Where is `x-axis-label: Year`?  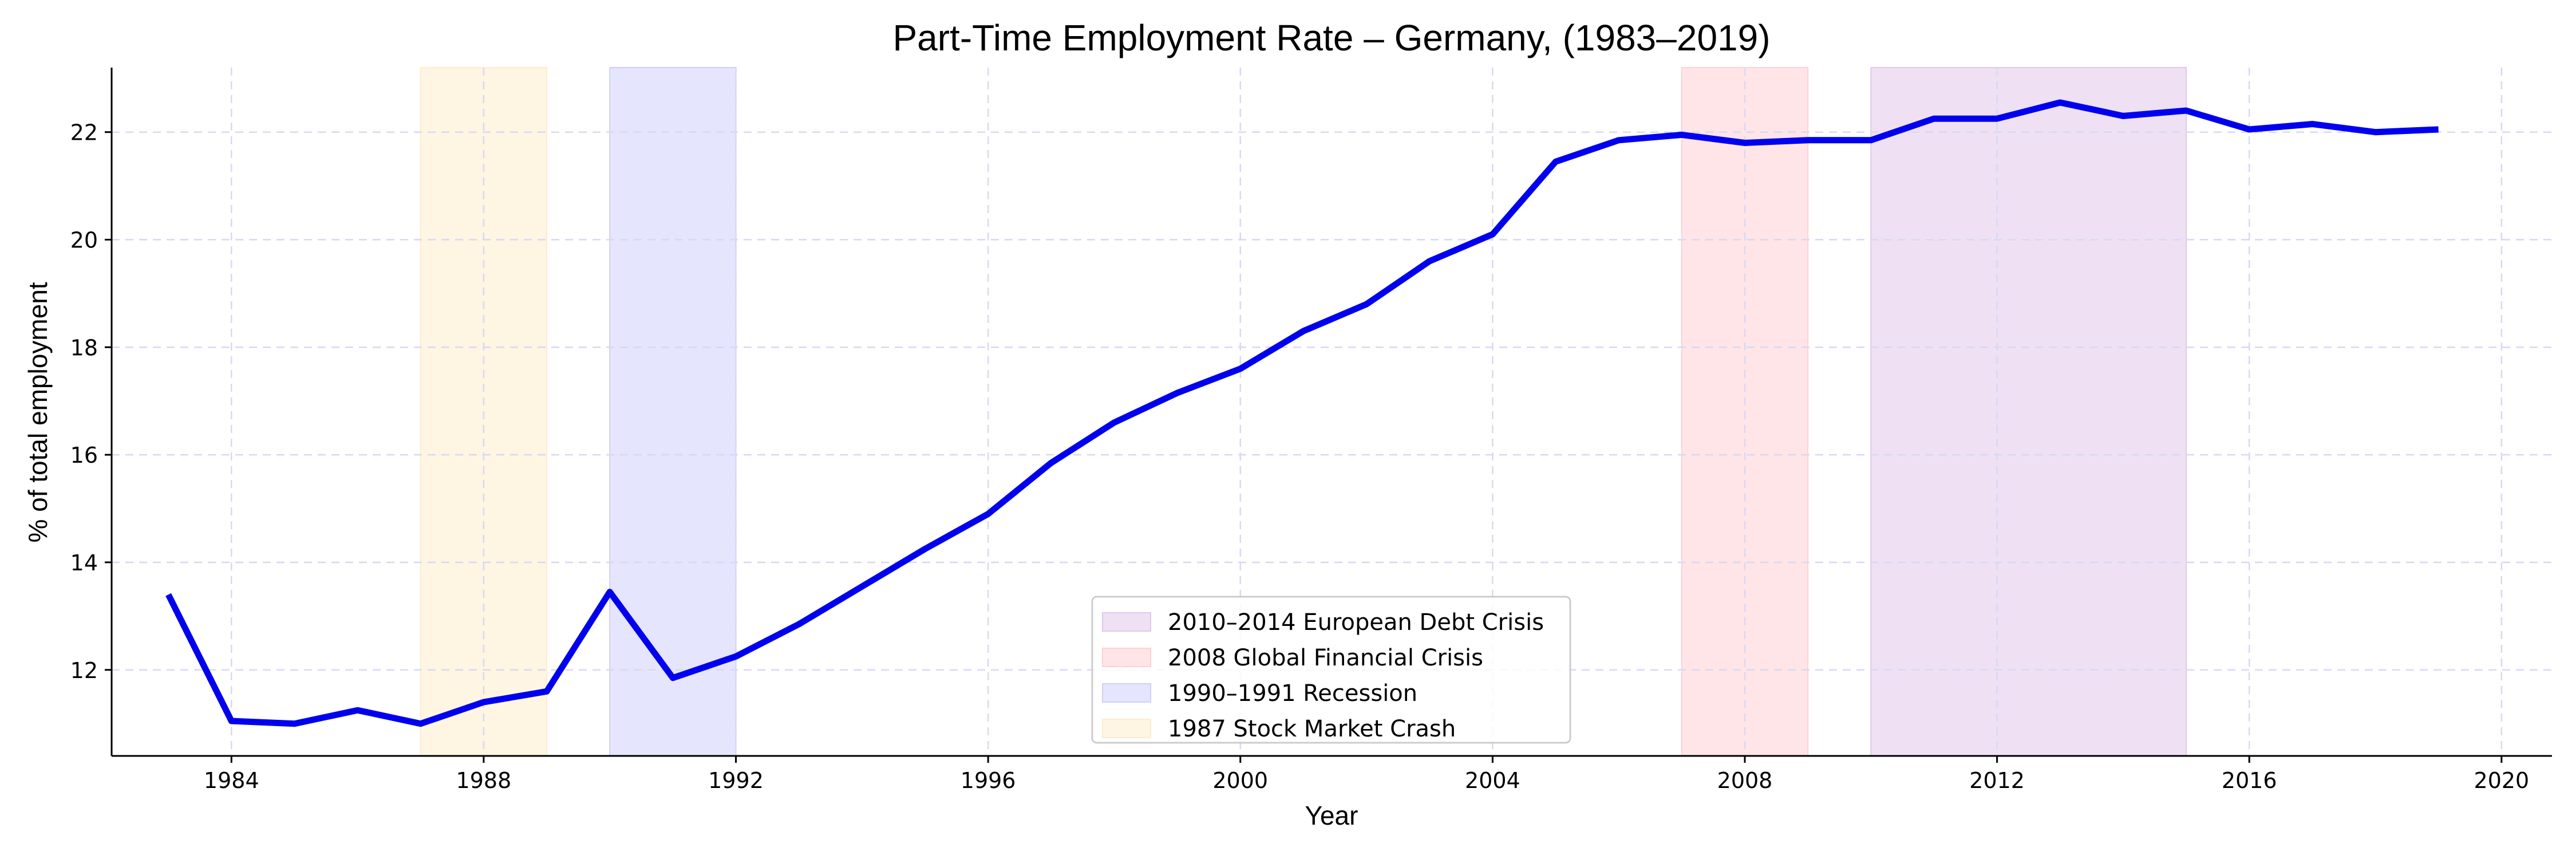 x-axis-label: Year is located at coordinates (1331, 815).